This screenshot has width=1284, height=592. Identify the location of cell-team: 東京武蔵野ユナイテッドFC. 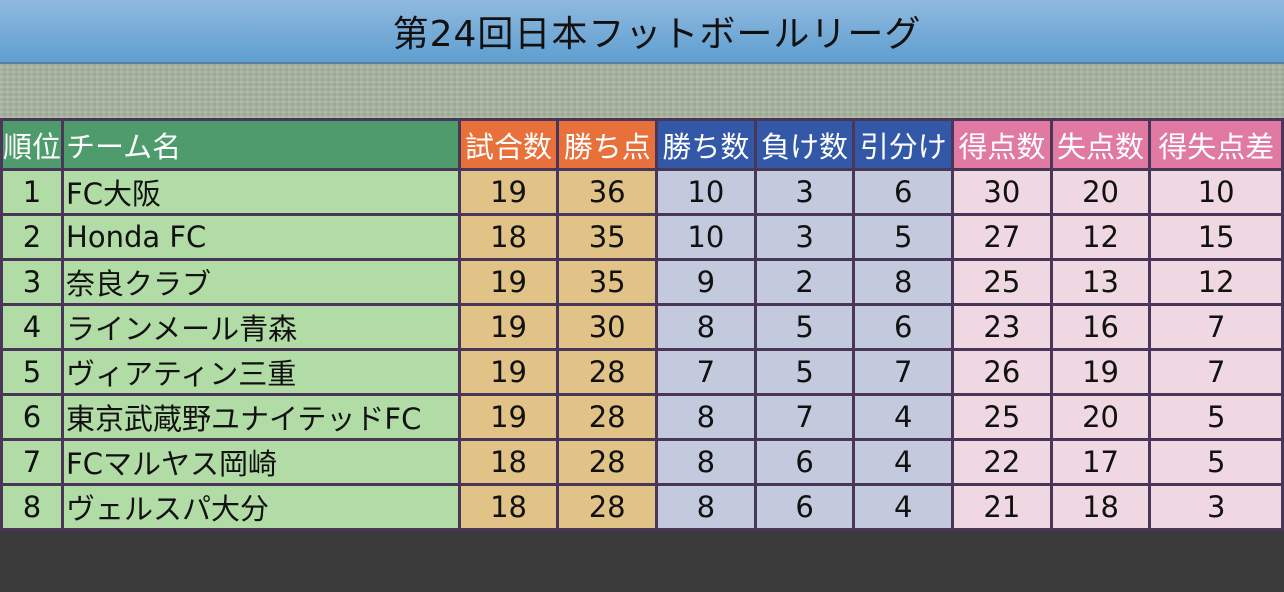
(261, 417).